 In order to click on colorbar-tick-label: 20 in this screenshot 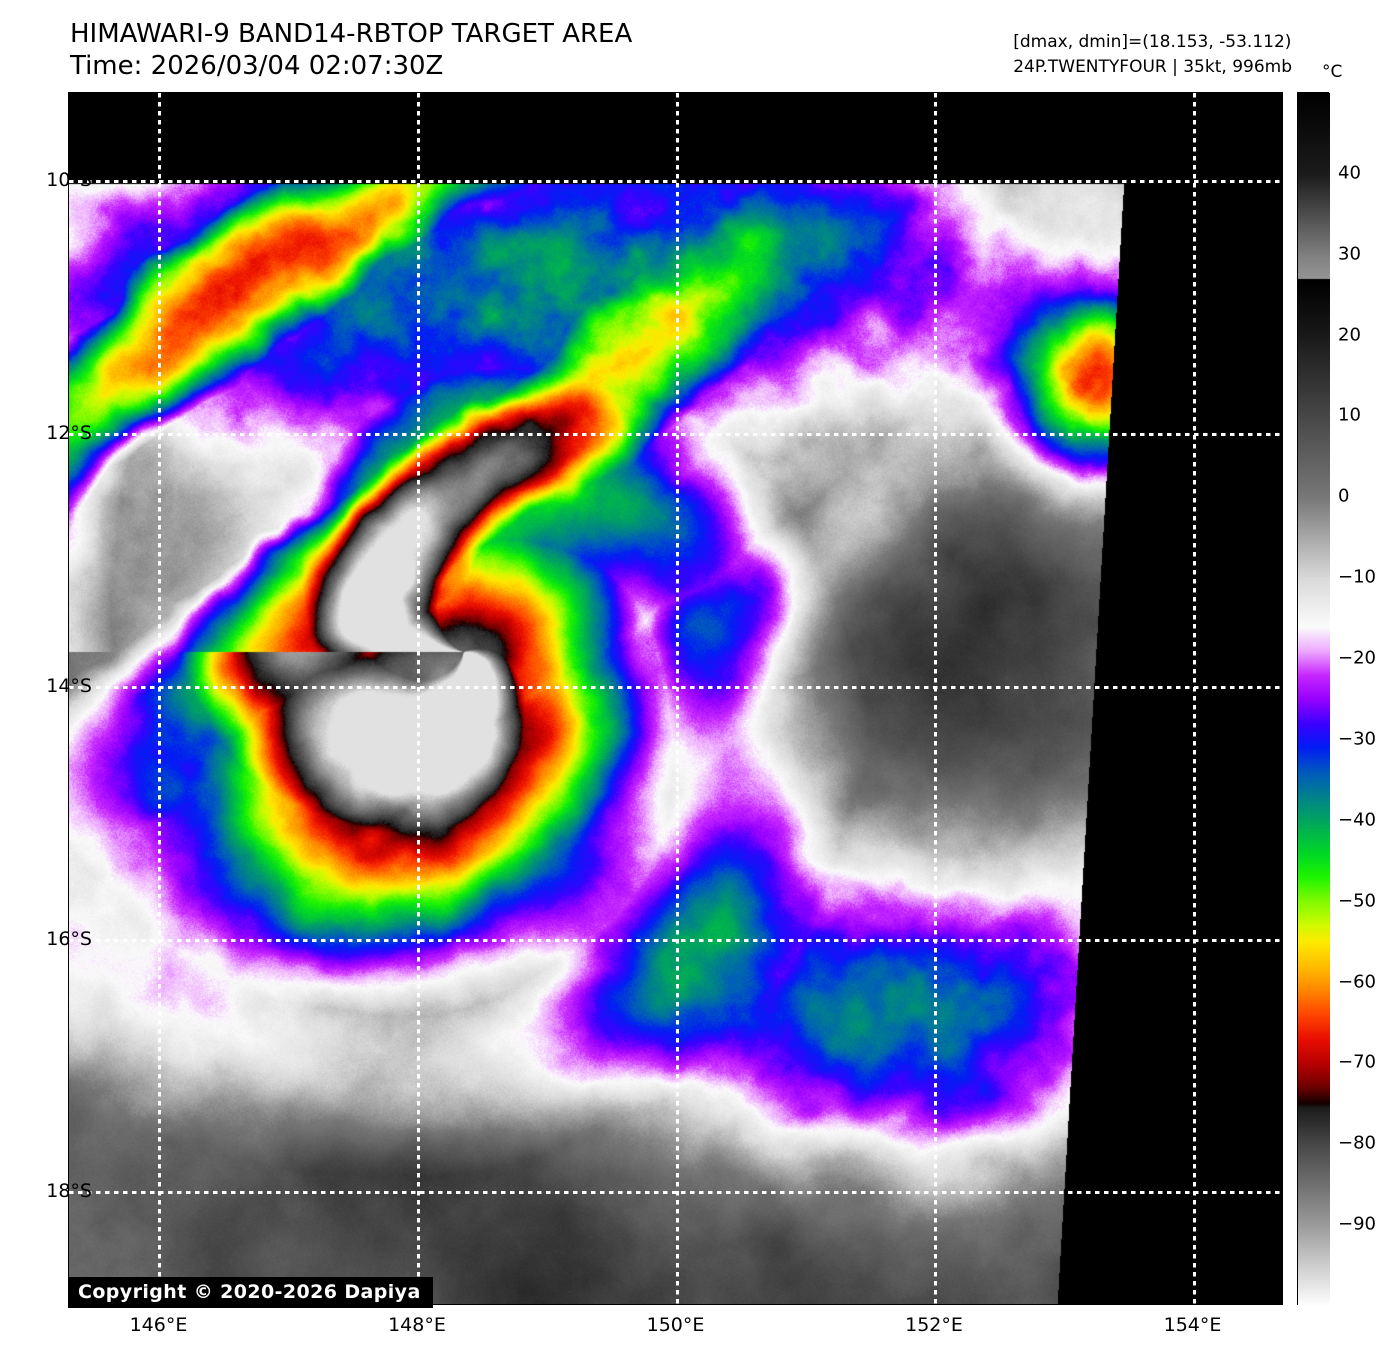, I will do `click(1349, 335)`.